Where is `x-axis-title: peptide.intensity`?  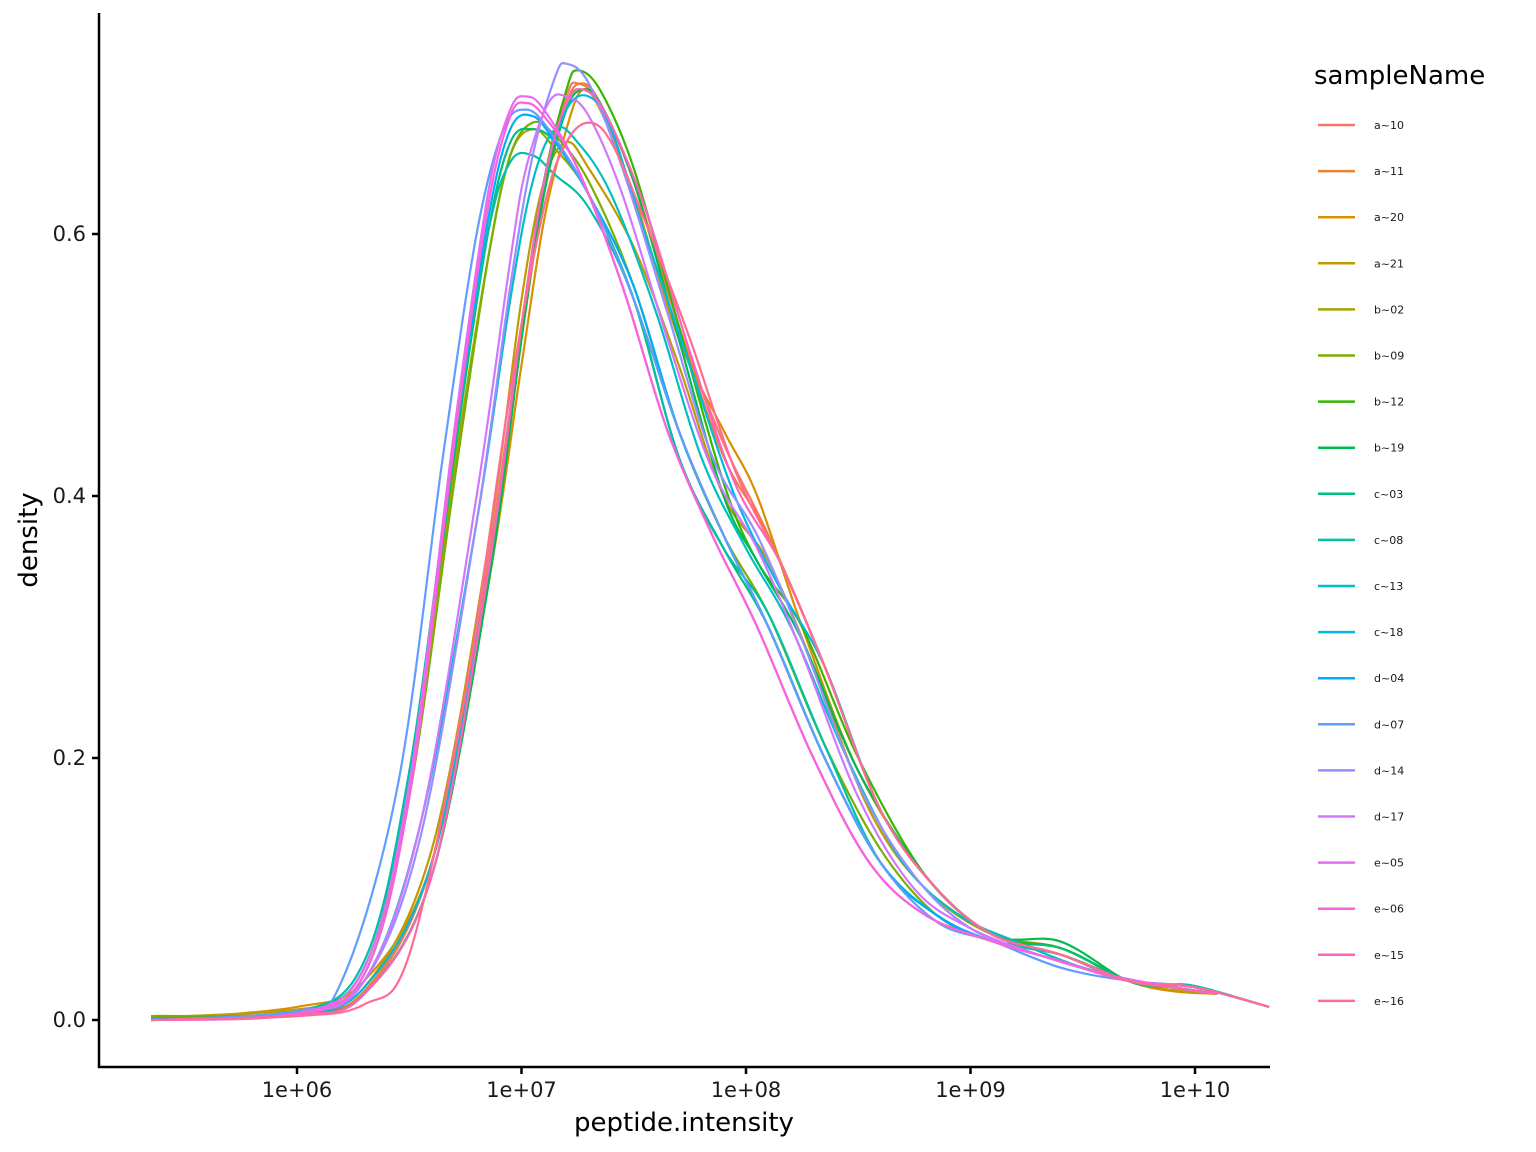 x-axis-title: peptide.intensity is located at coordinates (684, 1123).